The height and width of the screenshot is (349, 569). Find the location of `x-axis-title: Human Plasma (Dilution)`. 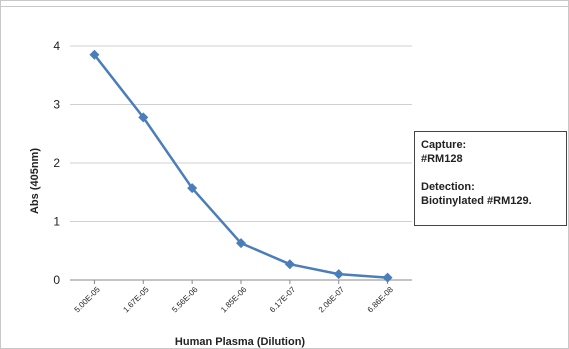

x-axis-title: Human Plasma (Dilution) is located at coordinates (240, 342).